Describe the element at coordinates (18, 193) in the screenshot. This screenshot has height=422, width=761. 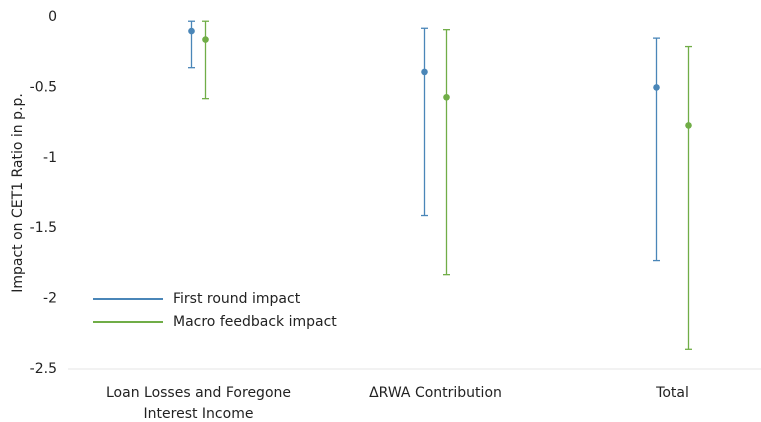
I see `y-axis-title: Impact on CET1 Ratio in p.p.` at that location.